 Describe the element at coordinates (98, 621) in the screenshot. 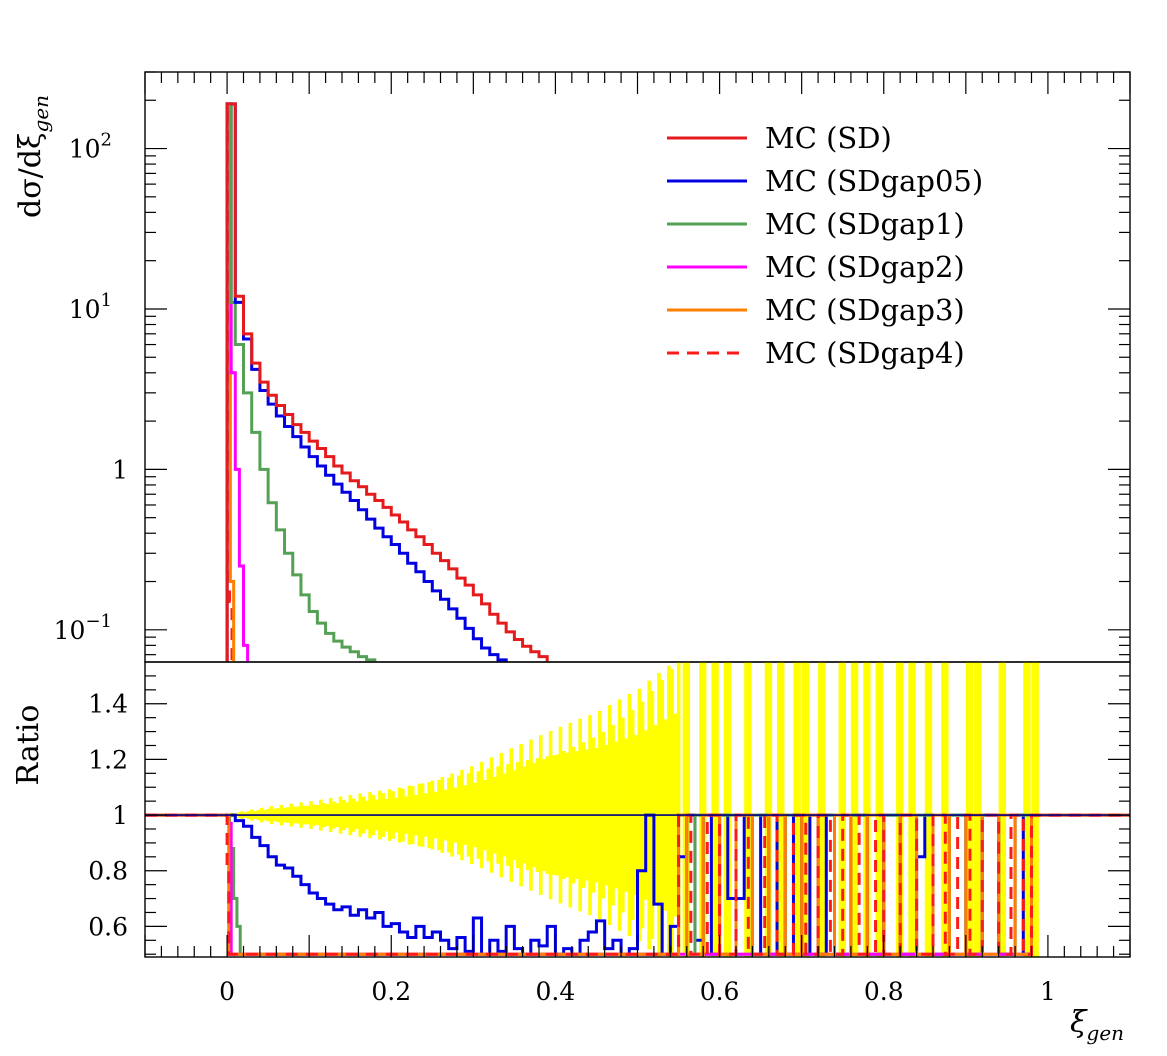

I see `main-y-tick-label-exp: −1` at that location.